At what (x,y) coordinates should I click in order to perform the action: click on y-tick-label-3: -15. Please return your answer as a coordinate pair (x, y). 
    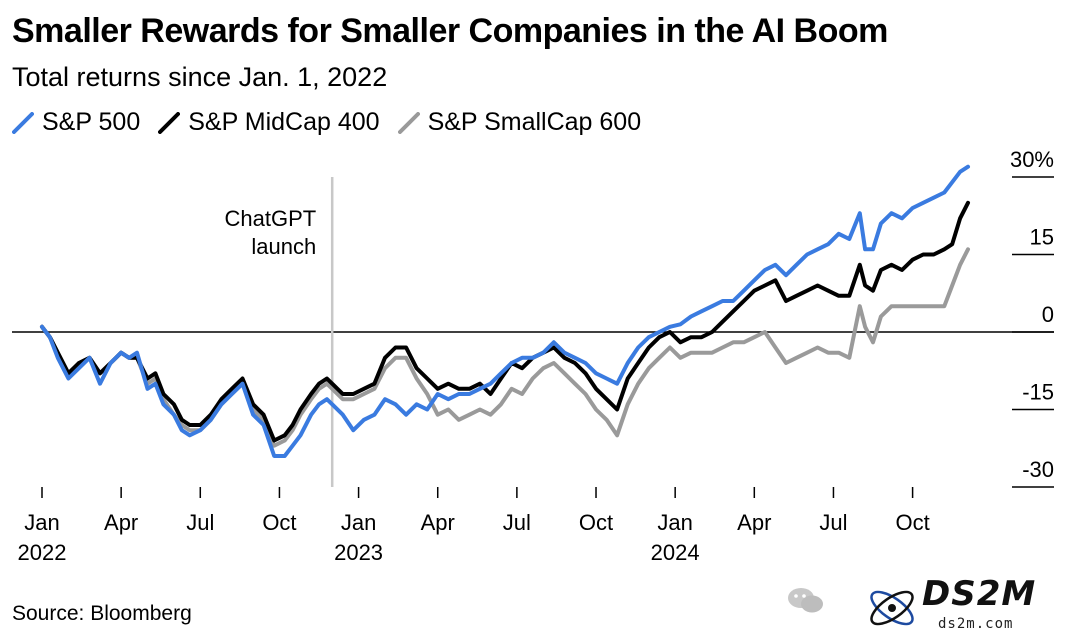
    Looking at the image, I should click on (1038, 392).